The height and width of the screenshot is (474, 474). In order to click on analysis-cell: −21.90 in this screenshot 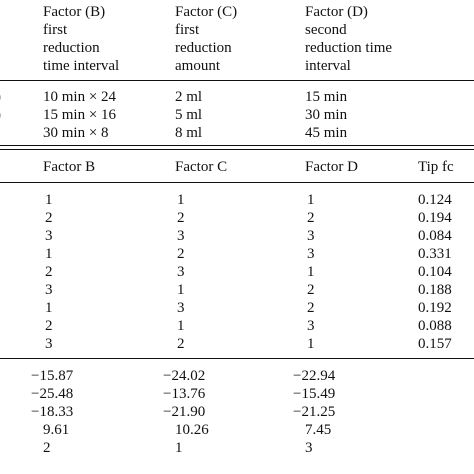, I will do `click(184, 412)`.